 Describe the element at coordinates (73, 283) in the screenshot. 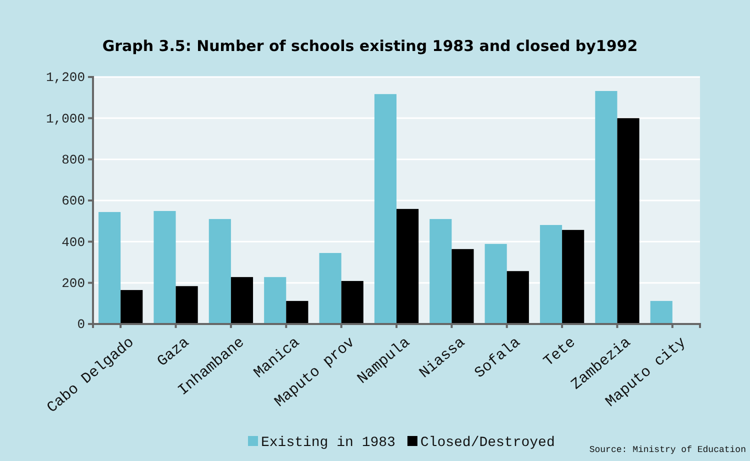

I see `y-tick-label: 200` at that location.